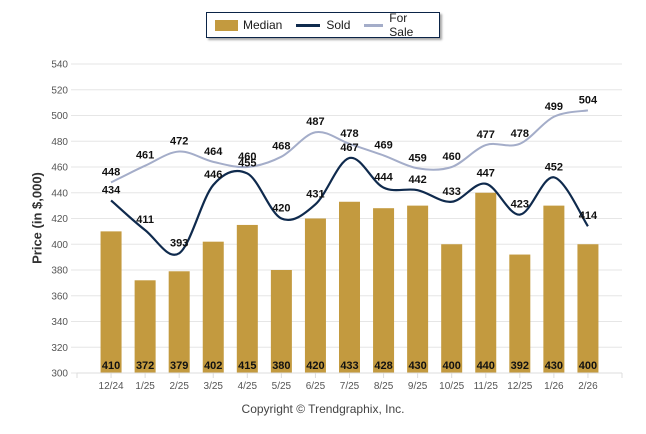 Image resolution: width=646 pixels, height=434 pixels. What do you see at coordinates (315, 194) in the screenshot?
I see `sold-data-label: 431` at bounding box center [315, 194].